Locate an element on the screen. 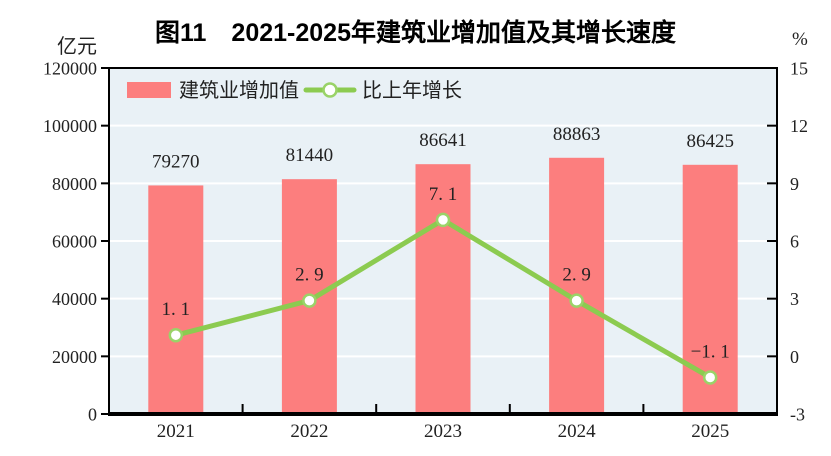 This screenshot has height=456, width=831. x-tick-label: 2022 is located at coordinates (309, 431).